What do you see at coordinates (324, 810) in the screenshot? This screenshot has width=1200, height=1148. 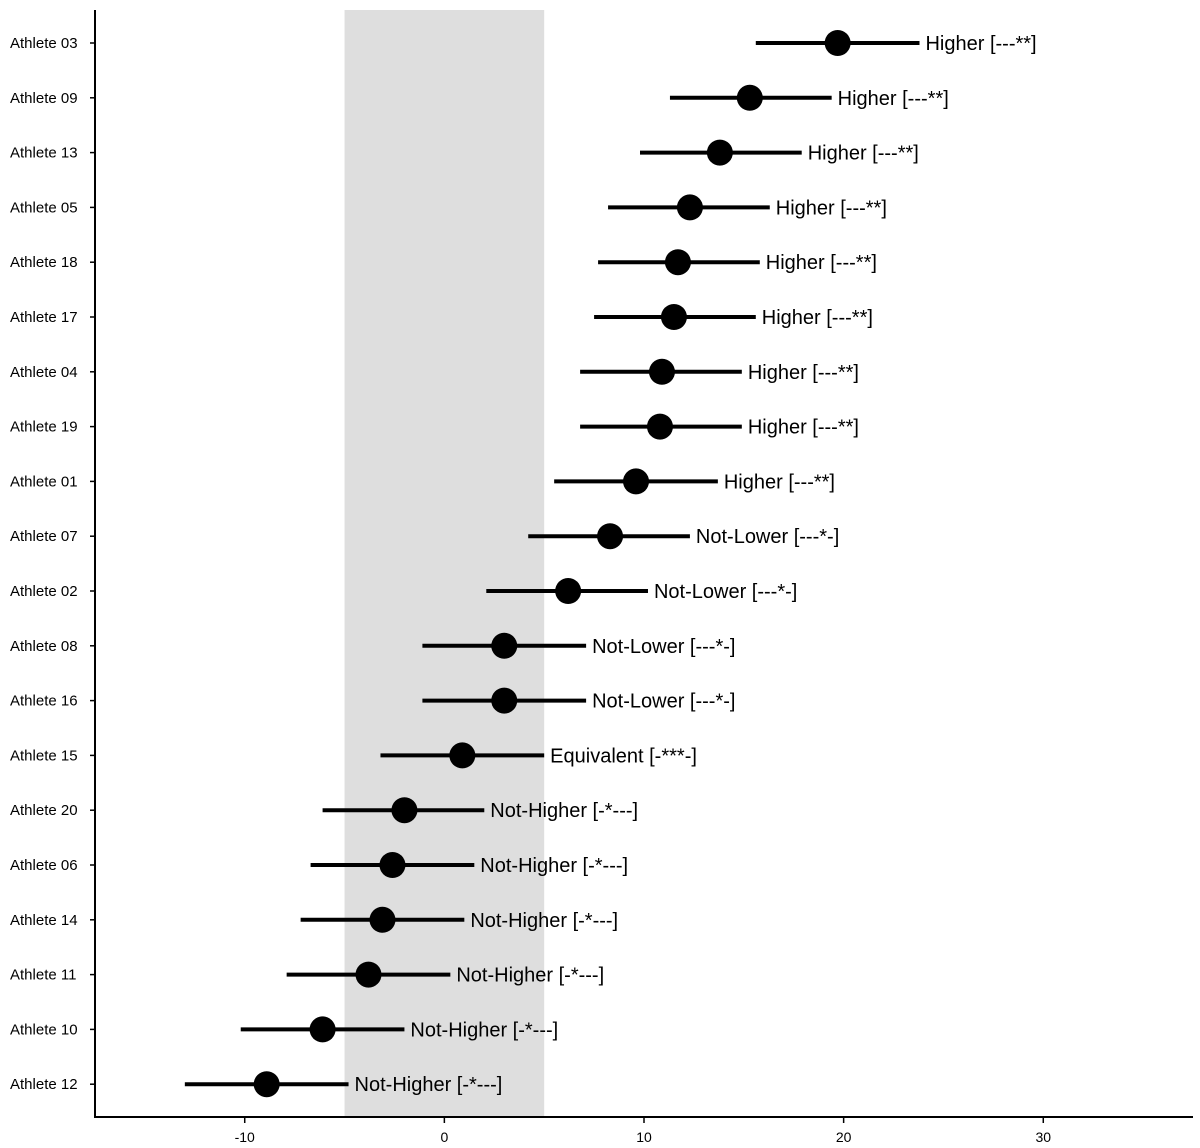 I see `athlete-row: Athlete 20 Not-Higher [-*---]` at bounding box center [324, 810].